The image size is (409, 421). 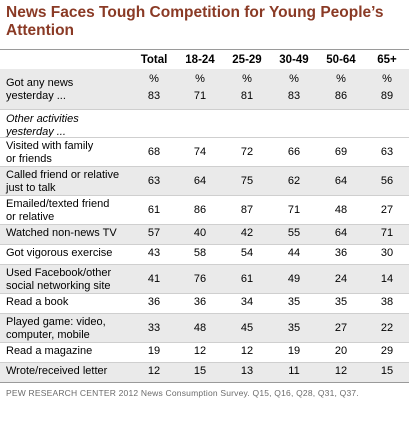 What do you see at coordinates (154, 152) in the screenshot?
I see `value-cell: 68` at bounding box center [154, 152].